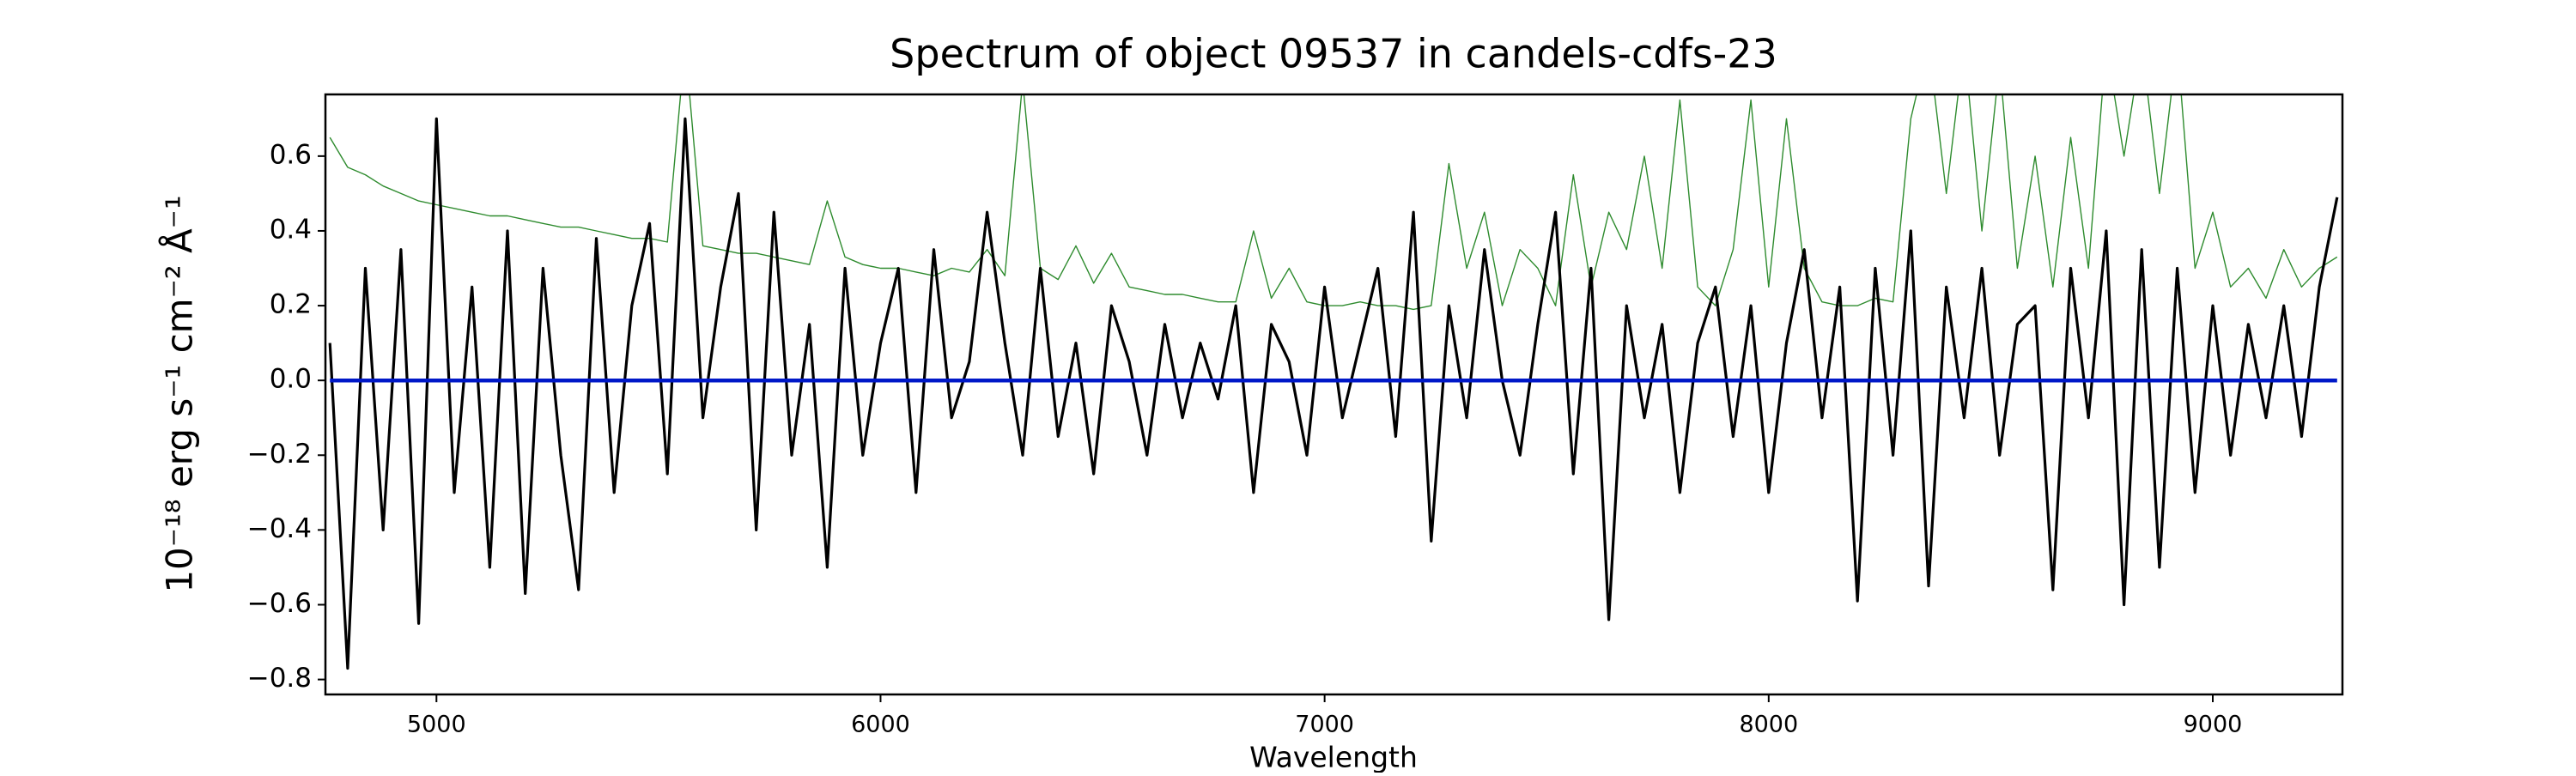 The width and height of the screenshot is (2576, 776). Describe the element at coordinates (1334, 757) in the screenshot. I see `x-axis-label: Wavelength` at that location.